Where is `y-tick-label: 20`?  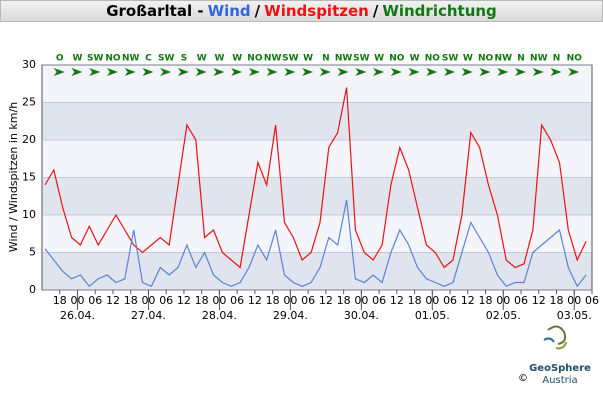 y-tick-label: 20 is located at coordinates (29, 139).